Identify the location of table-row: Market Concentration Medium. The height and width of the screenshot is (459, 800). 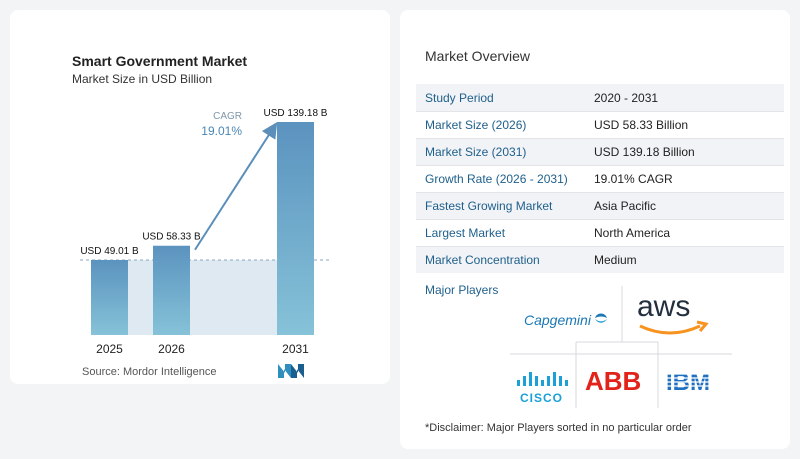
(600, 259).